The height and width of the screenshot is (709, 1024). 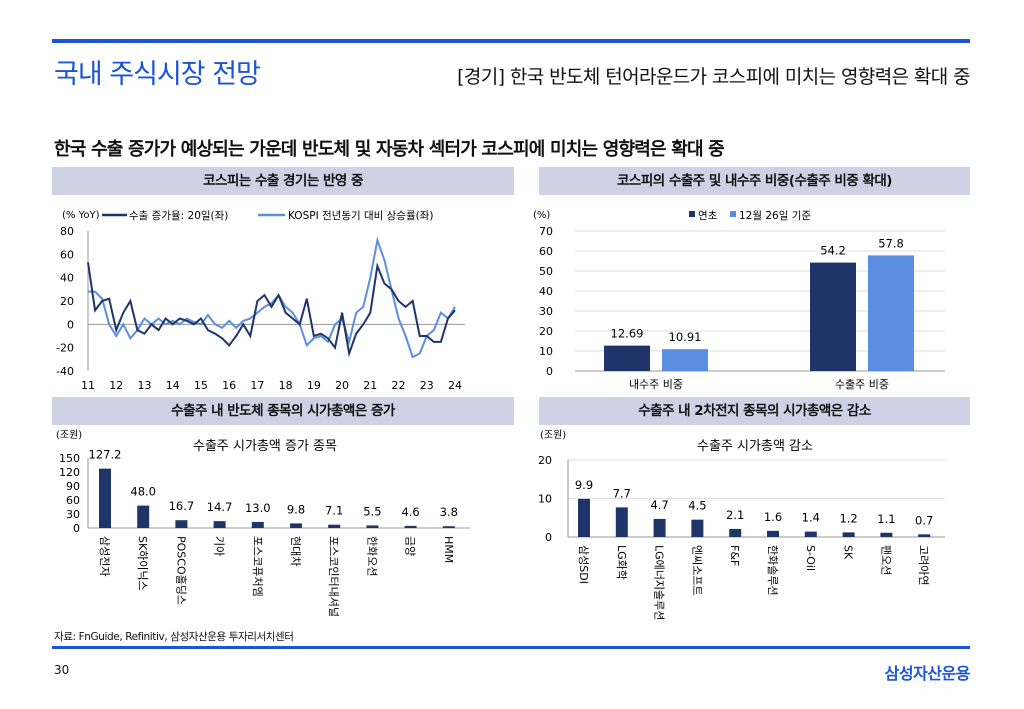 I want to click on data-label: 14.7, so click(x=220, y=507).